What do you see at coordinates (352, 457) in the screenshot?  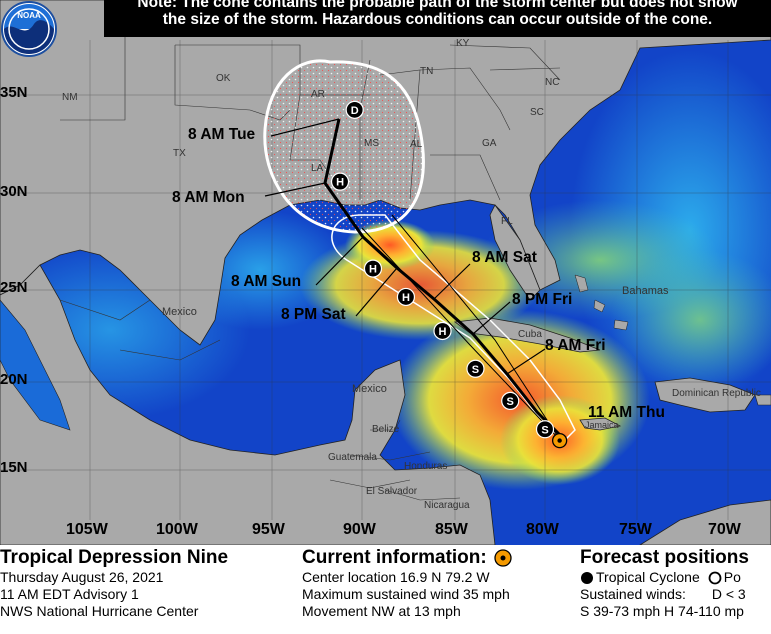 I see `country-label: Guatemala` at bounding box center [352, 457].